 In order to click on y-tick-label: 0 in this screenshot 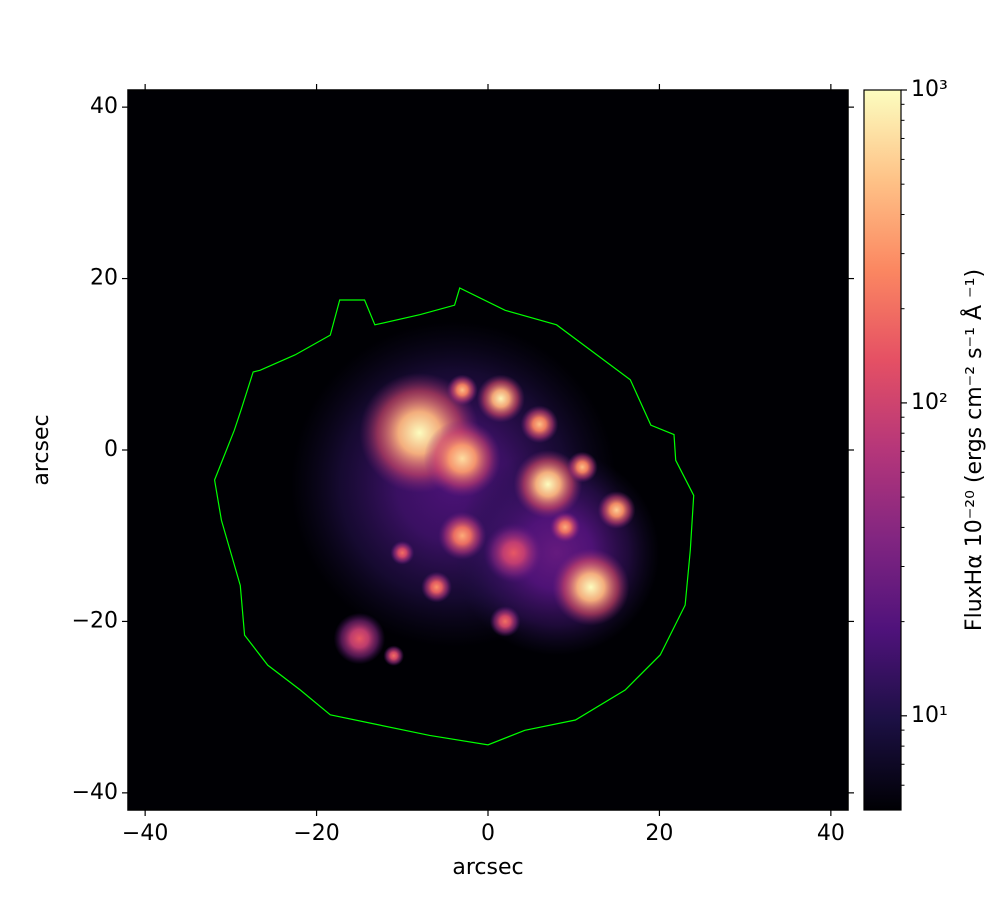, I will do `click(111, 449)`.